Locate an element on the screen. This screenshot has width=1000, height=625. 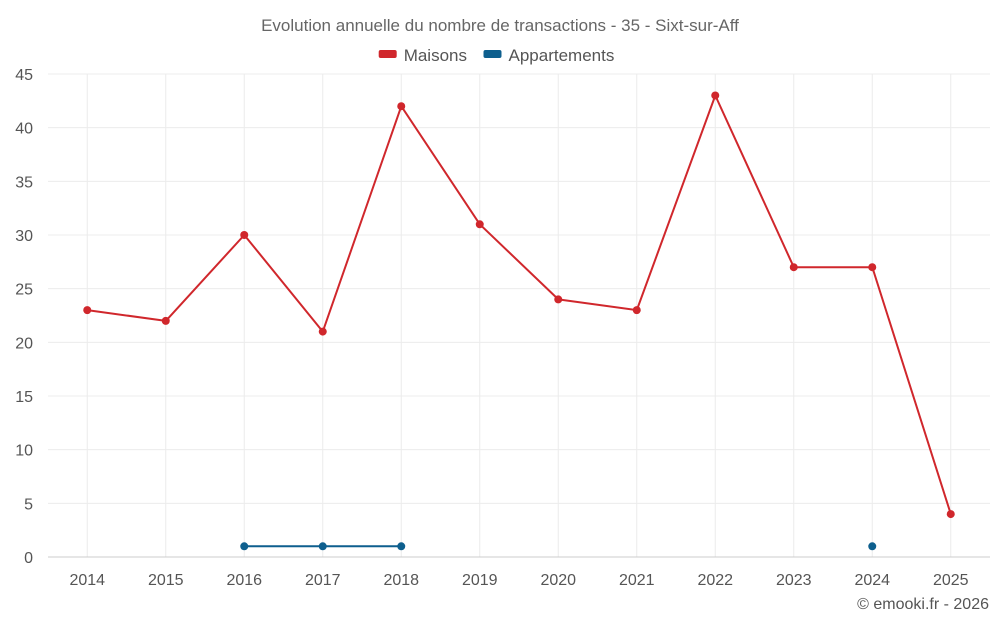
x-tick-label: 2015 is located at coordinates (166, 580).